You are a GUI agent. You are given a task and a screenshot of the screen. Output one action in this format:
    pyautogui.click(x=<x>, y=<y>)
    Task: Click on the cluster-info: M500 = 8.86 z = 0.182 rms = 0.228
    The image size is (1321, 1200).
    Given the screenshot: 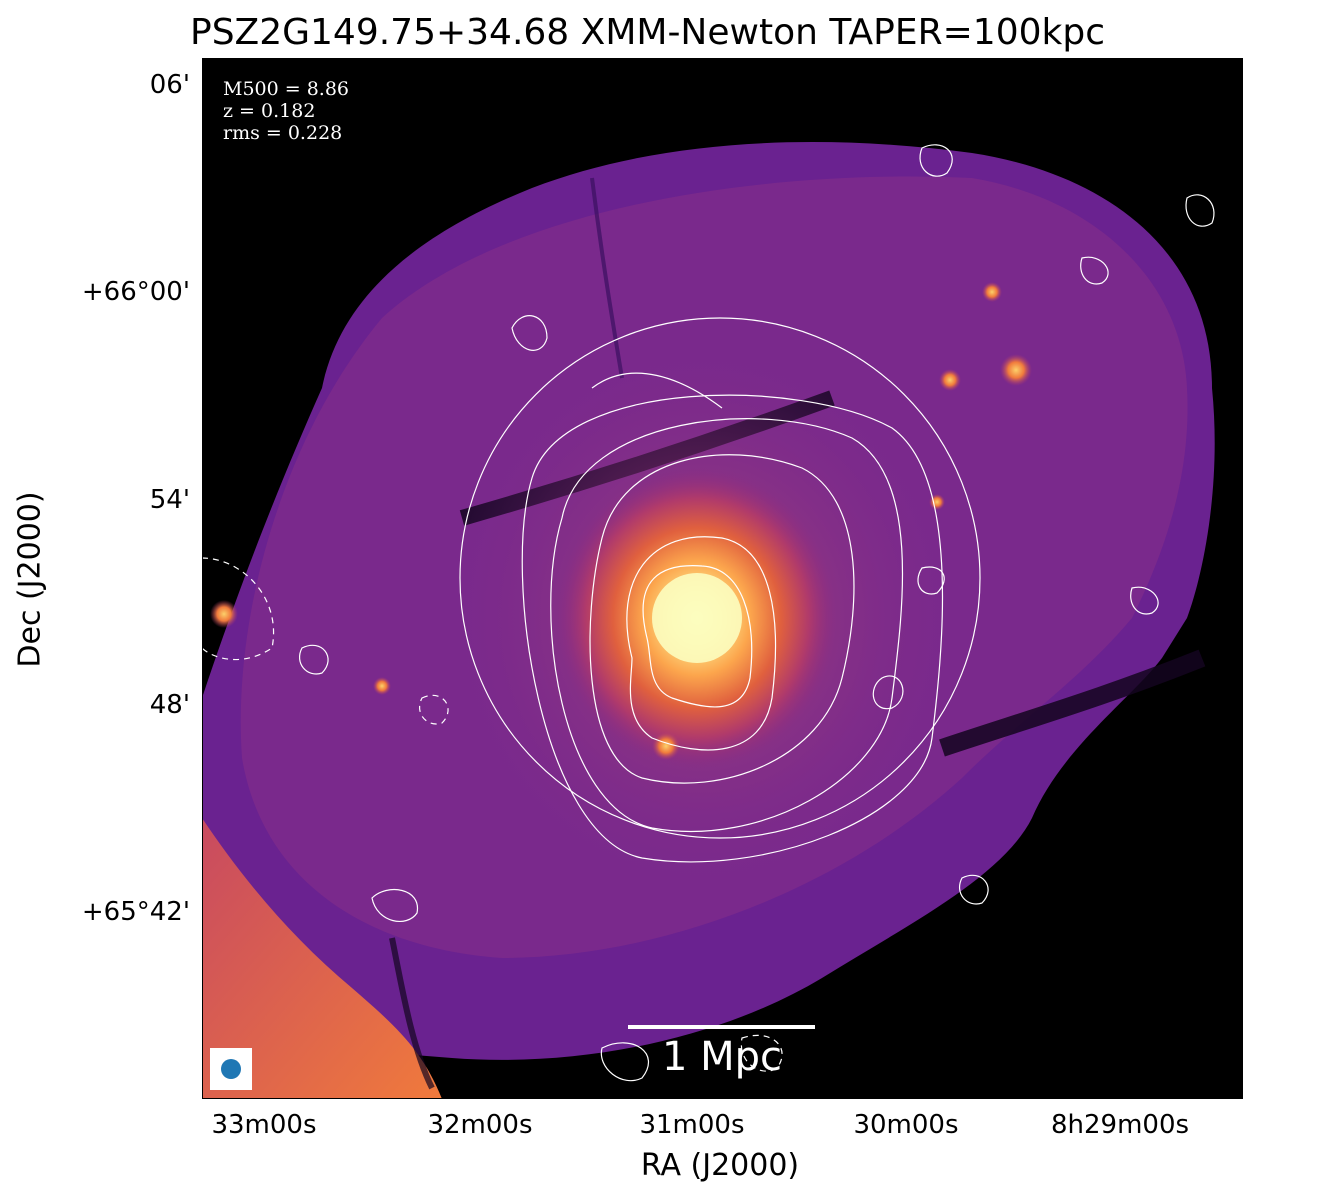 What is the action you would take?
    pyautogui.click(x=286, y=111)
    